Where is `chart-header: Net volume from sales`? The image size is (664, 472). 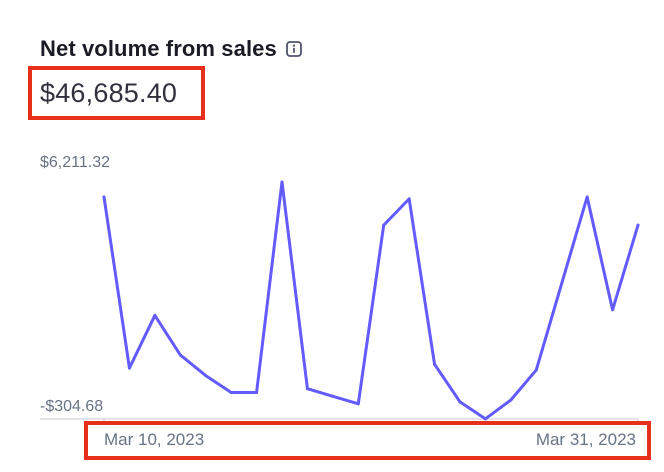 chart-header: Net volume from sales is located at coordinates (171, 49).